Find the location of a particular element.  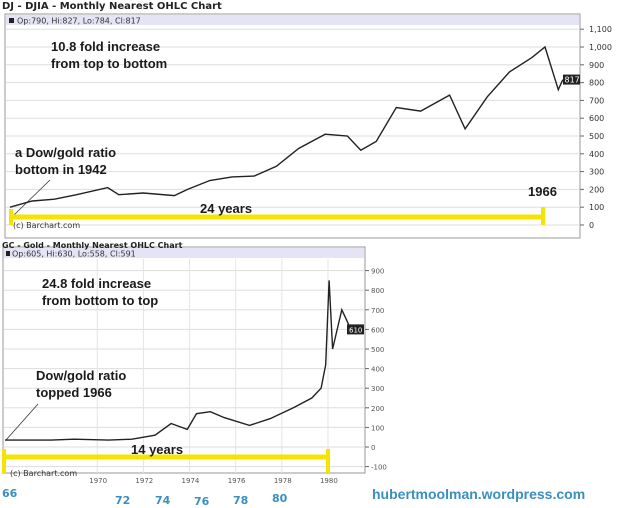

gold-copyright: (c) Barchart.com is located at coordinates (43, 473).